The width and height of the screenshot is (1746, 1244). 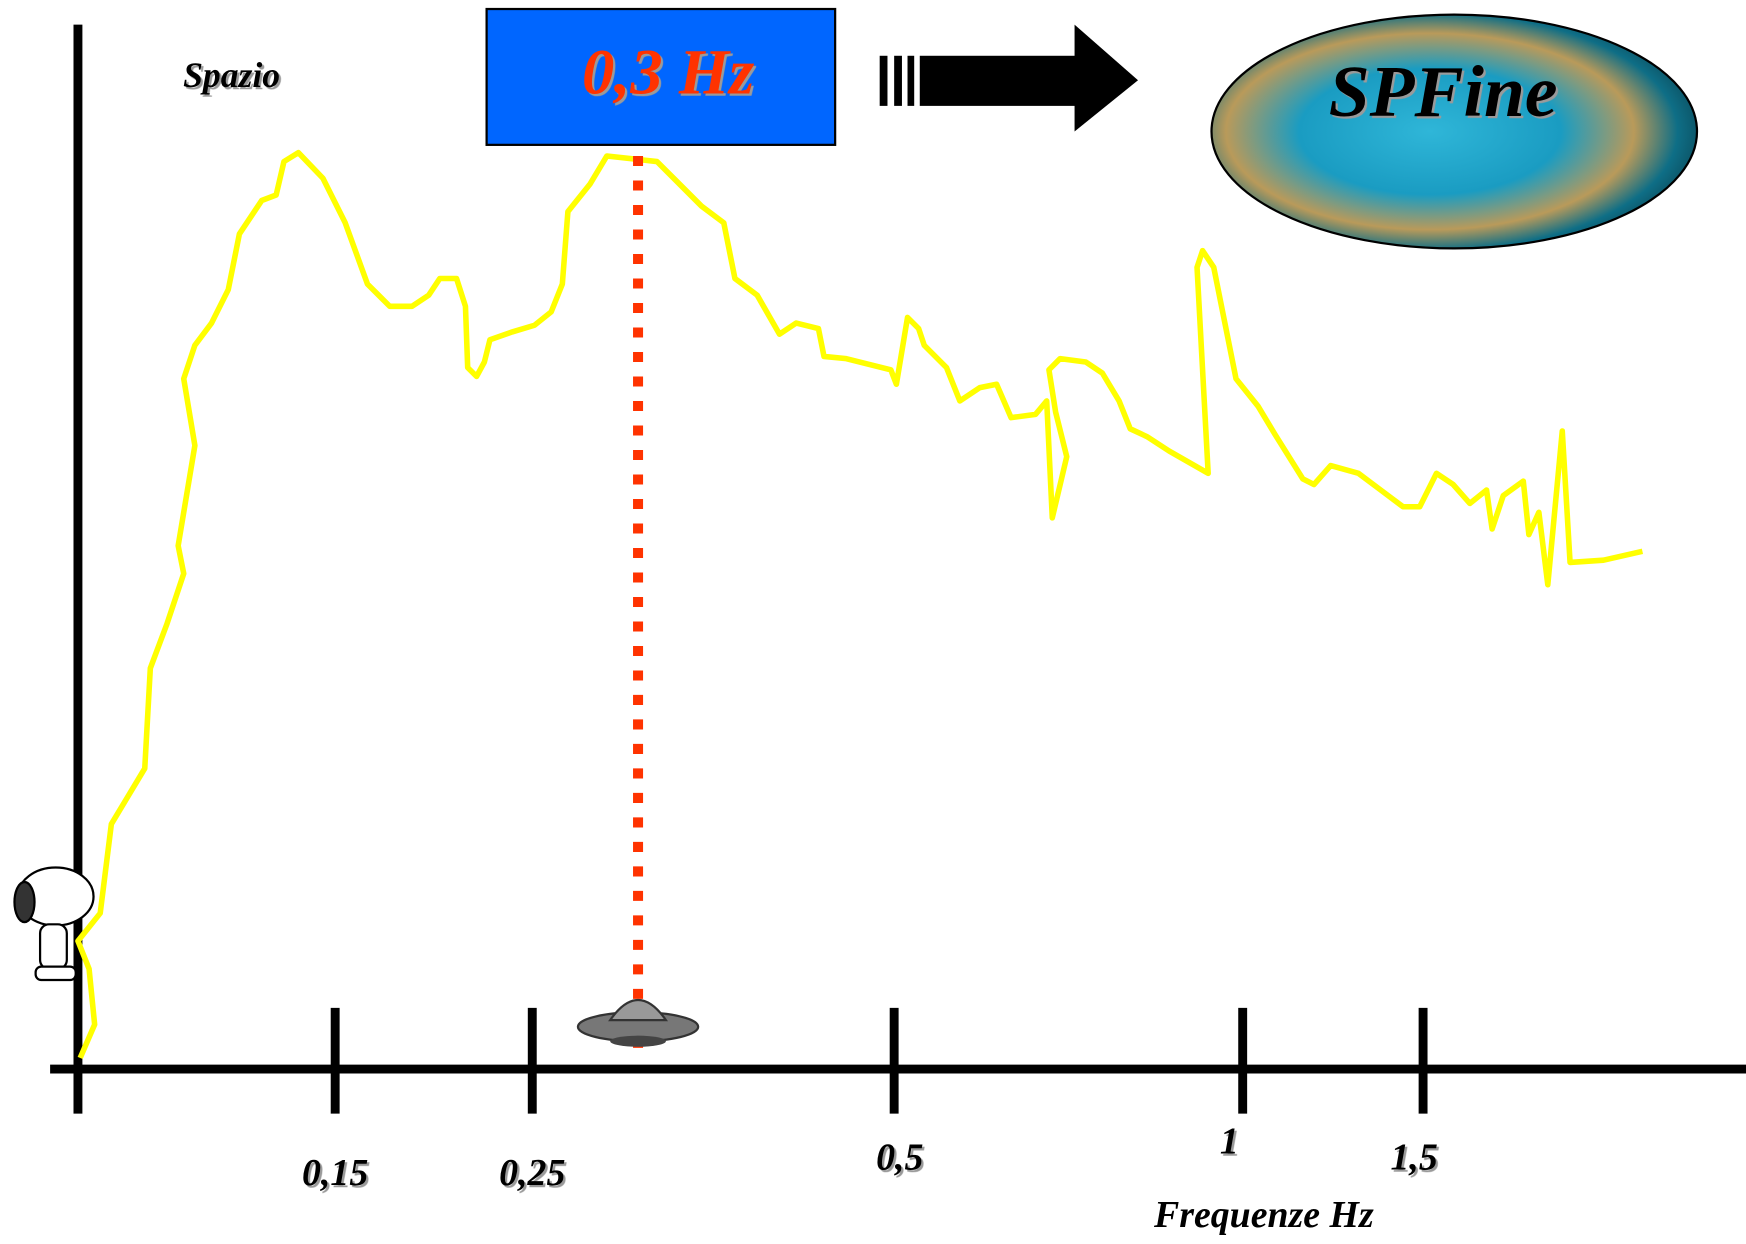 What do you see at coordinates (879, 1060) in the screenshot?
I see `x-ticks` at bounding box center [879, 1060].